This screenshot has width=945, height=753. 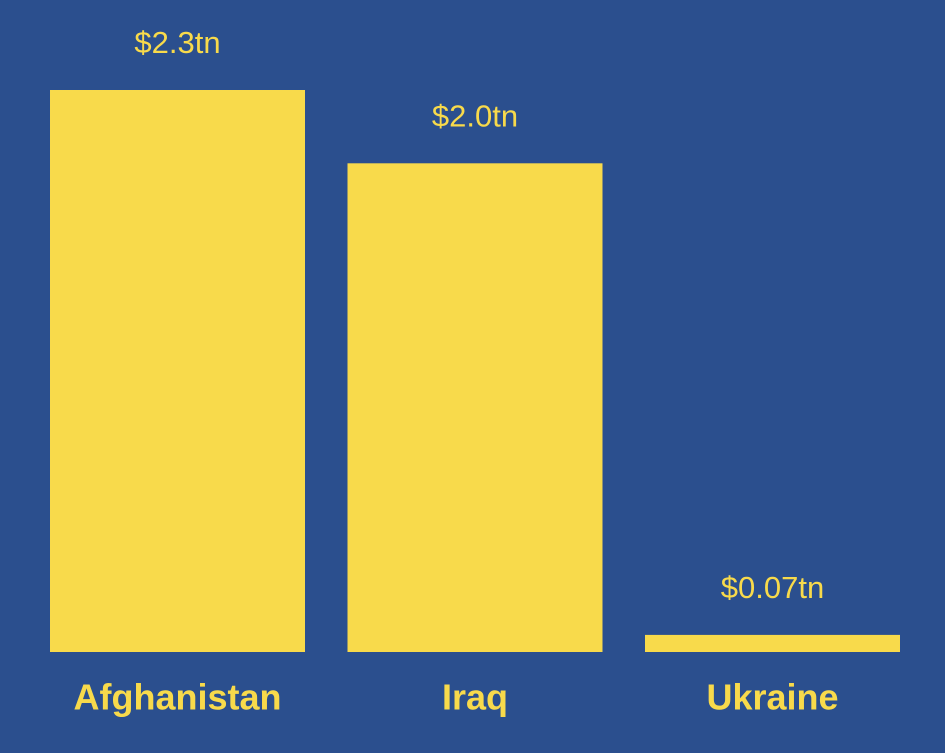 I want to click on category-label: Ukraine, so click(x=772, y=697).